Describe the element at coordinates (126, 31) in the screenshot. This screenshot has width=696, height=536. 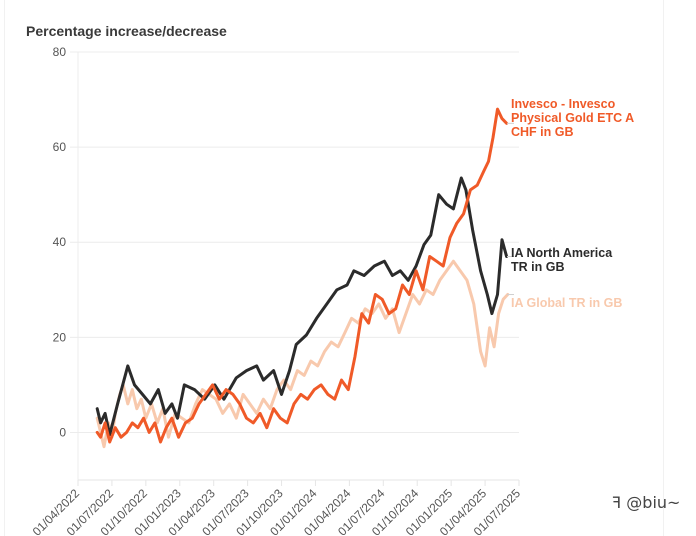
I see `chart-title: Percentage increase/decrease` at that location.